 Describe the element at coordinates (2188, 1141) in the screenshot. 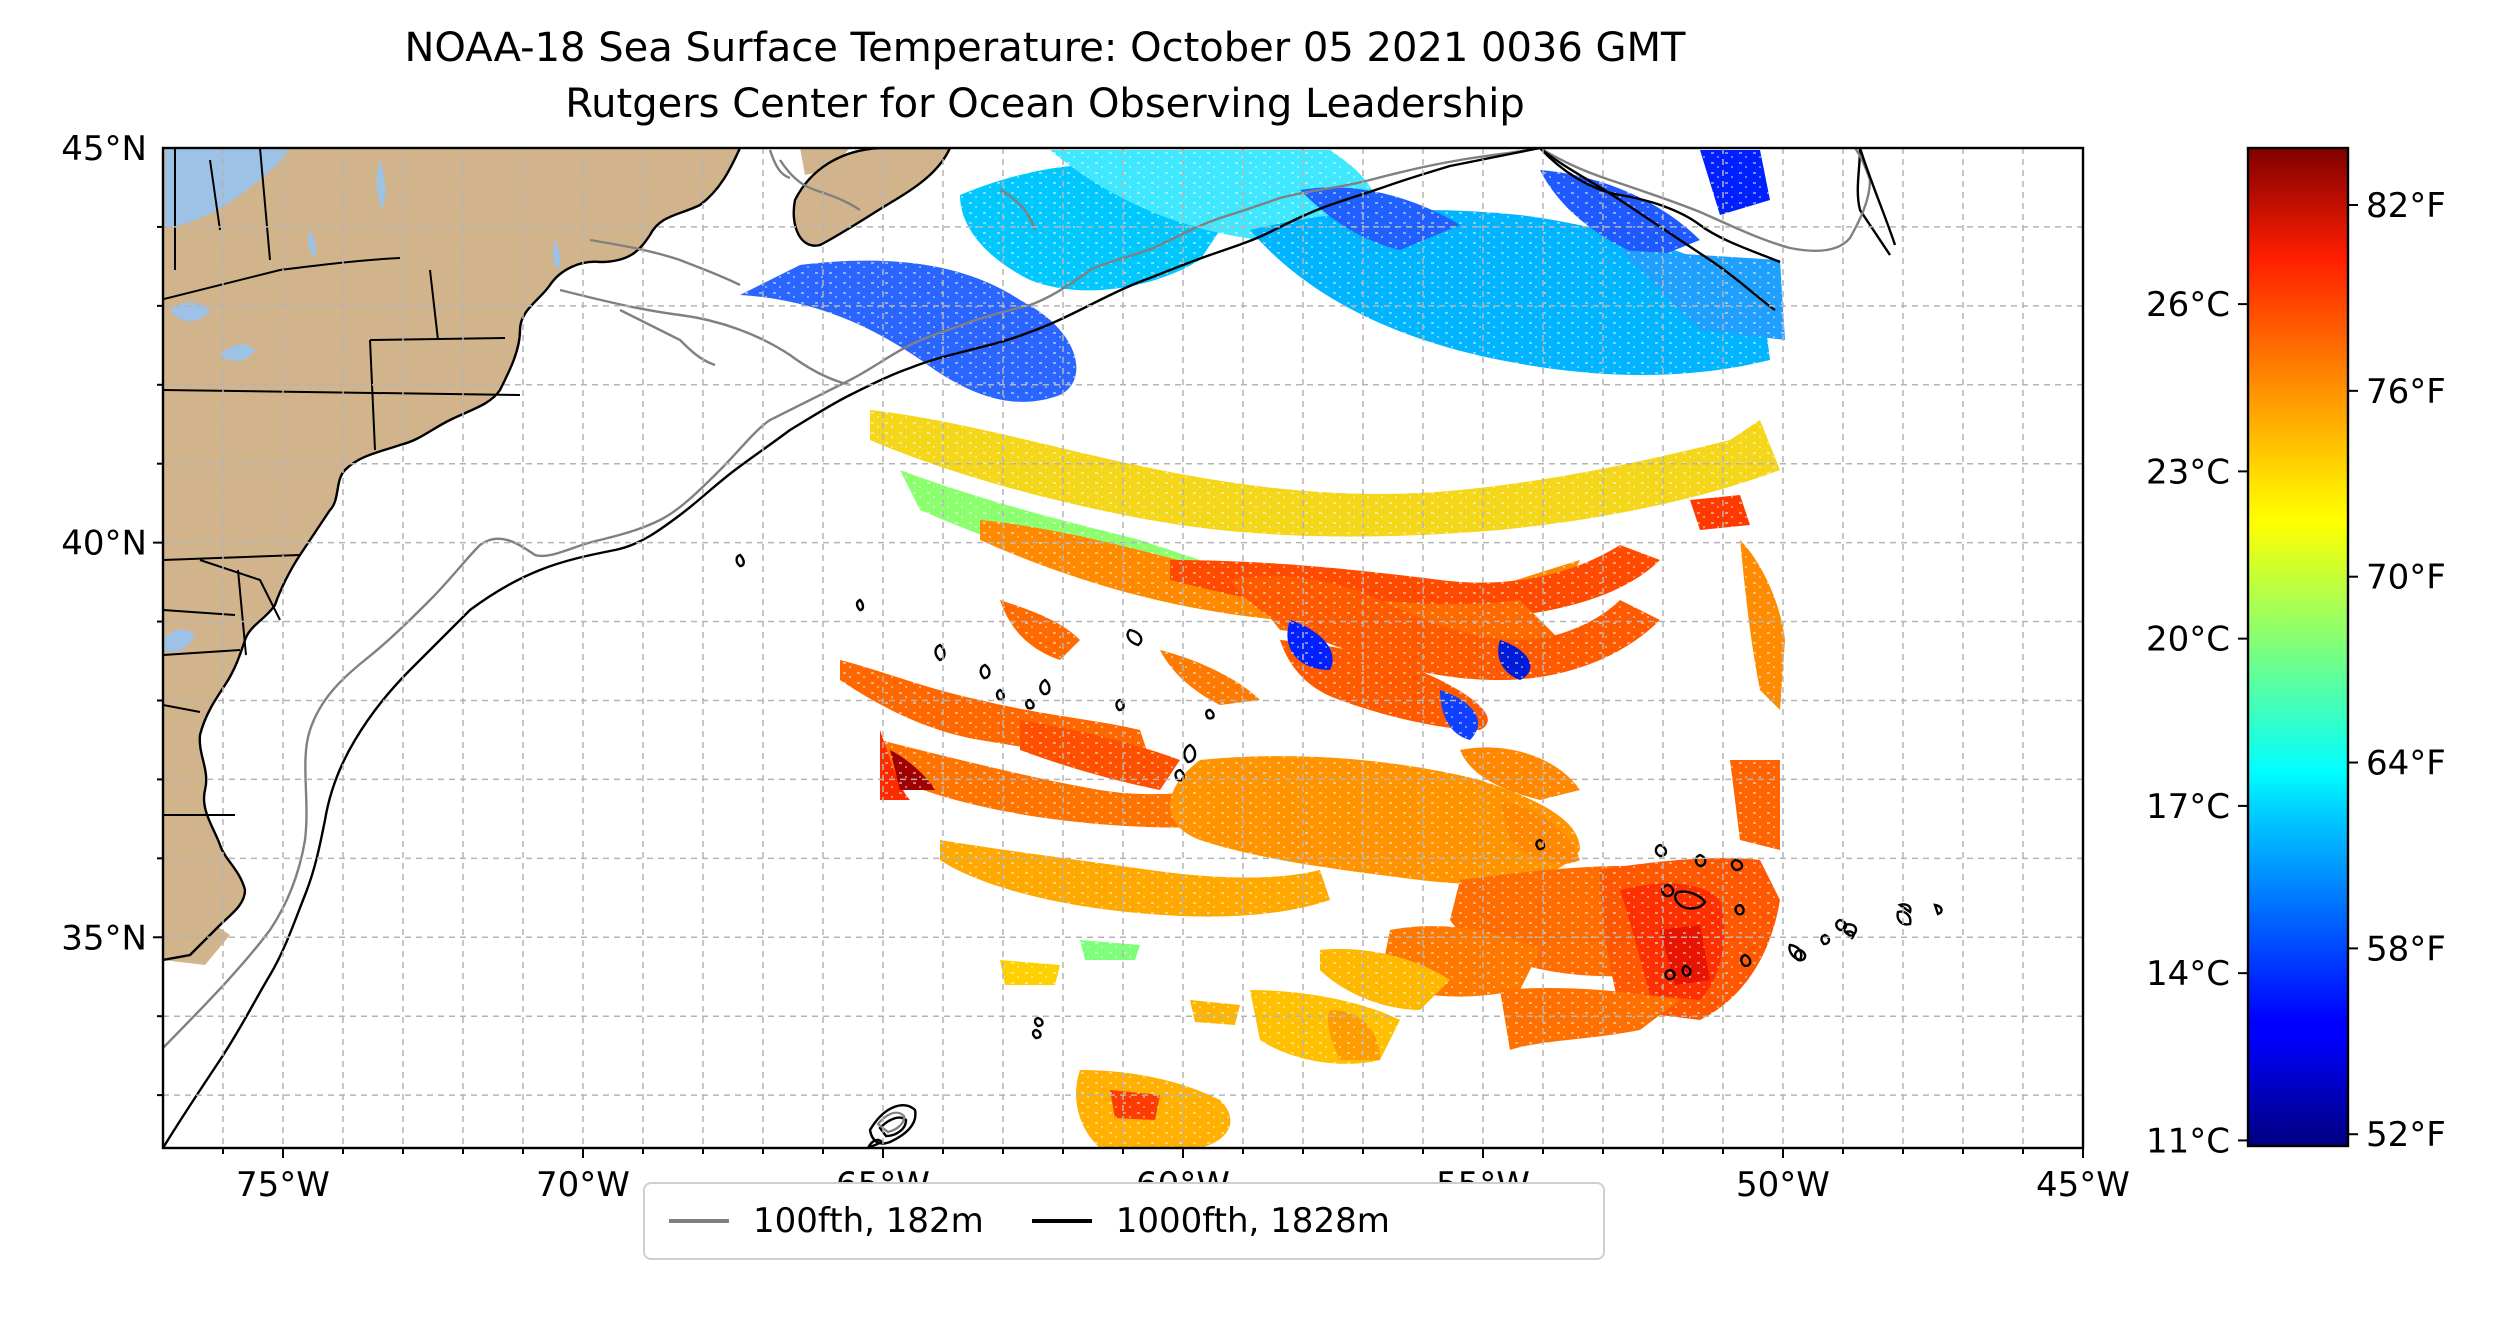

I see `colorbar-label-celsius: 11°C` at that location.